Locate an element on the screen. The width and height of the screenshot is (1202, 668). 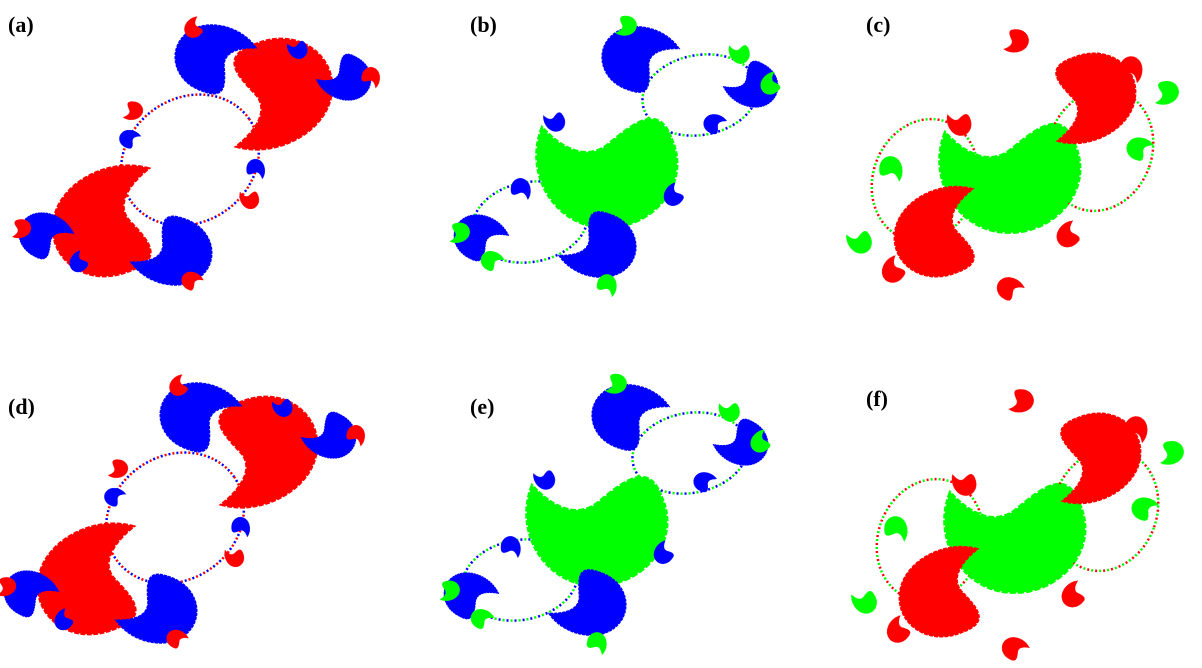
panel-label: (a) is located at coordinates (21, 24).